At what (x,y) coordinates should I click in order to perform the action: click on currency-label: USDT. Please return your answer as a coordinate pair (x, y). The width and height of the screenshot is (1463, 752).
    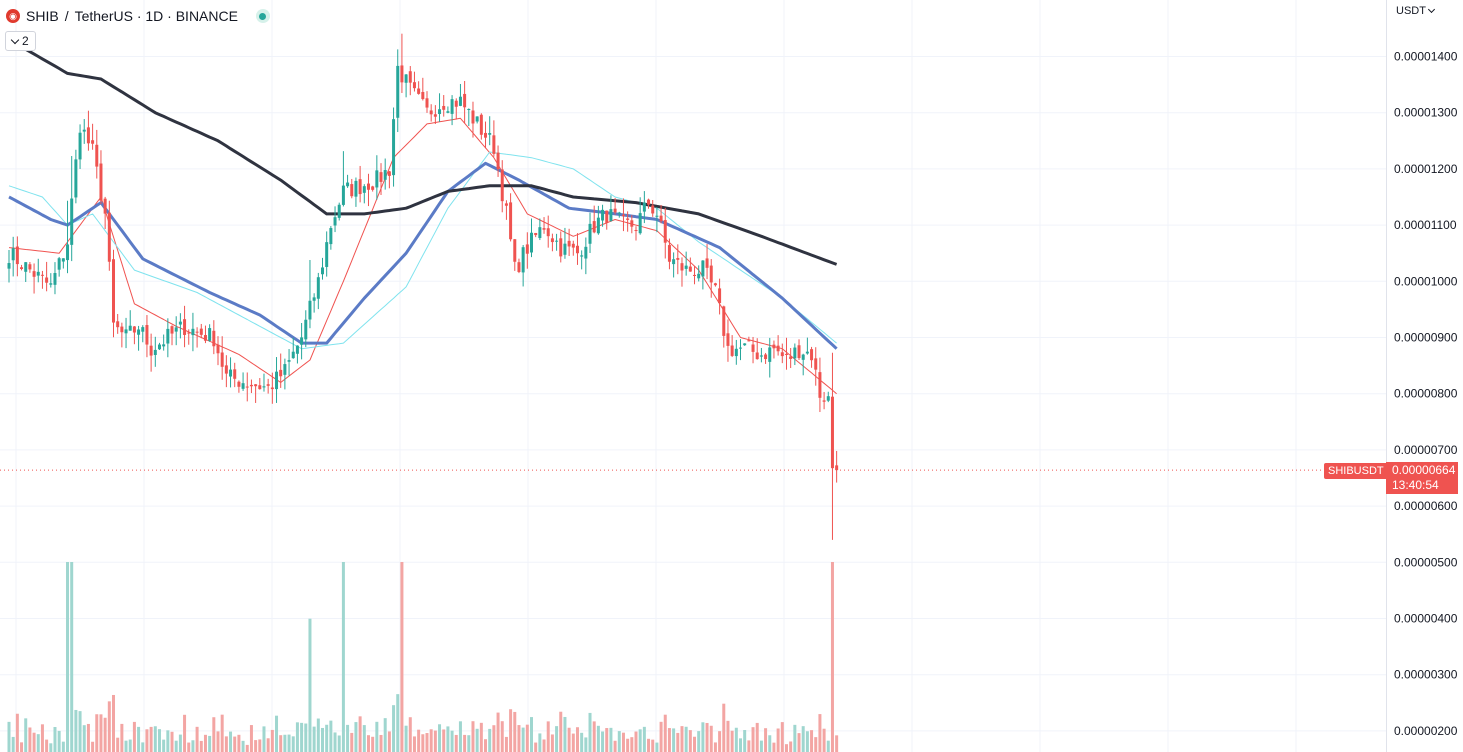
    Looking at the image, I should click on (1411, 11).